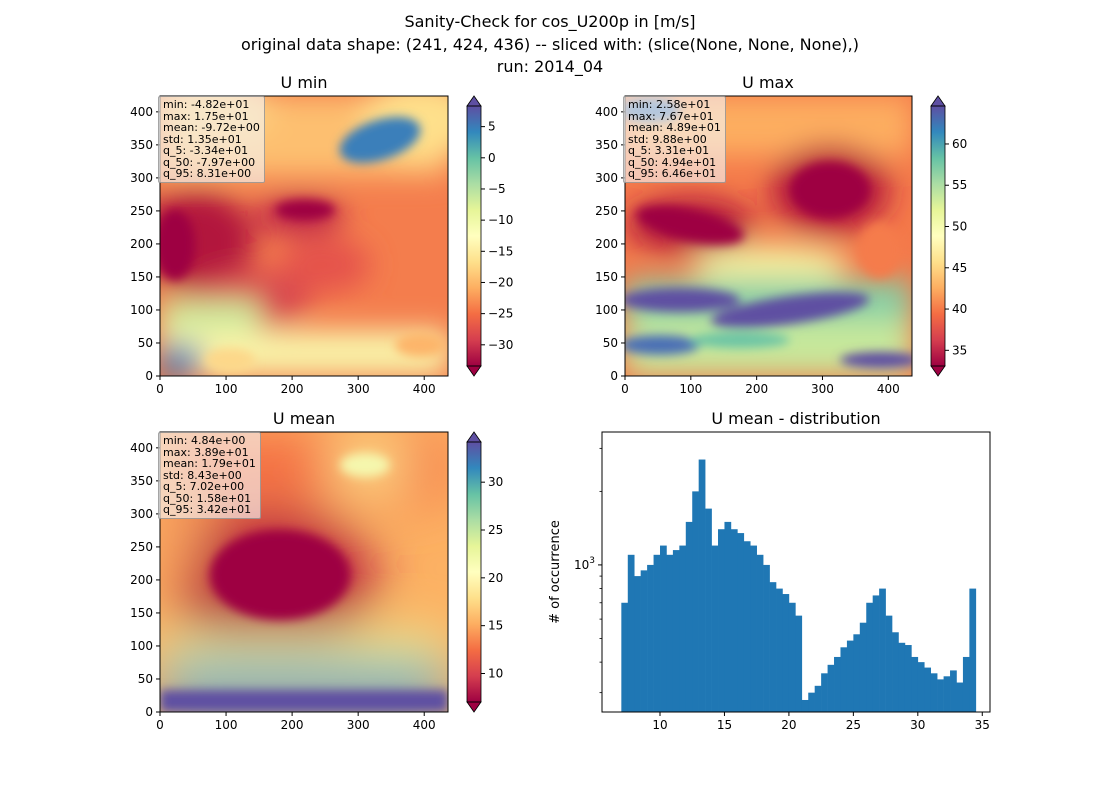 This screenshot has height=800, width=1100. What do you see at coordinates (207, 509) in the screenshot?
I see `u-mean-stat-q95: q_95: 3.42e+01` at bounding box center [207, 509].